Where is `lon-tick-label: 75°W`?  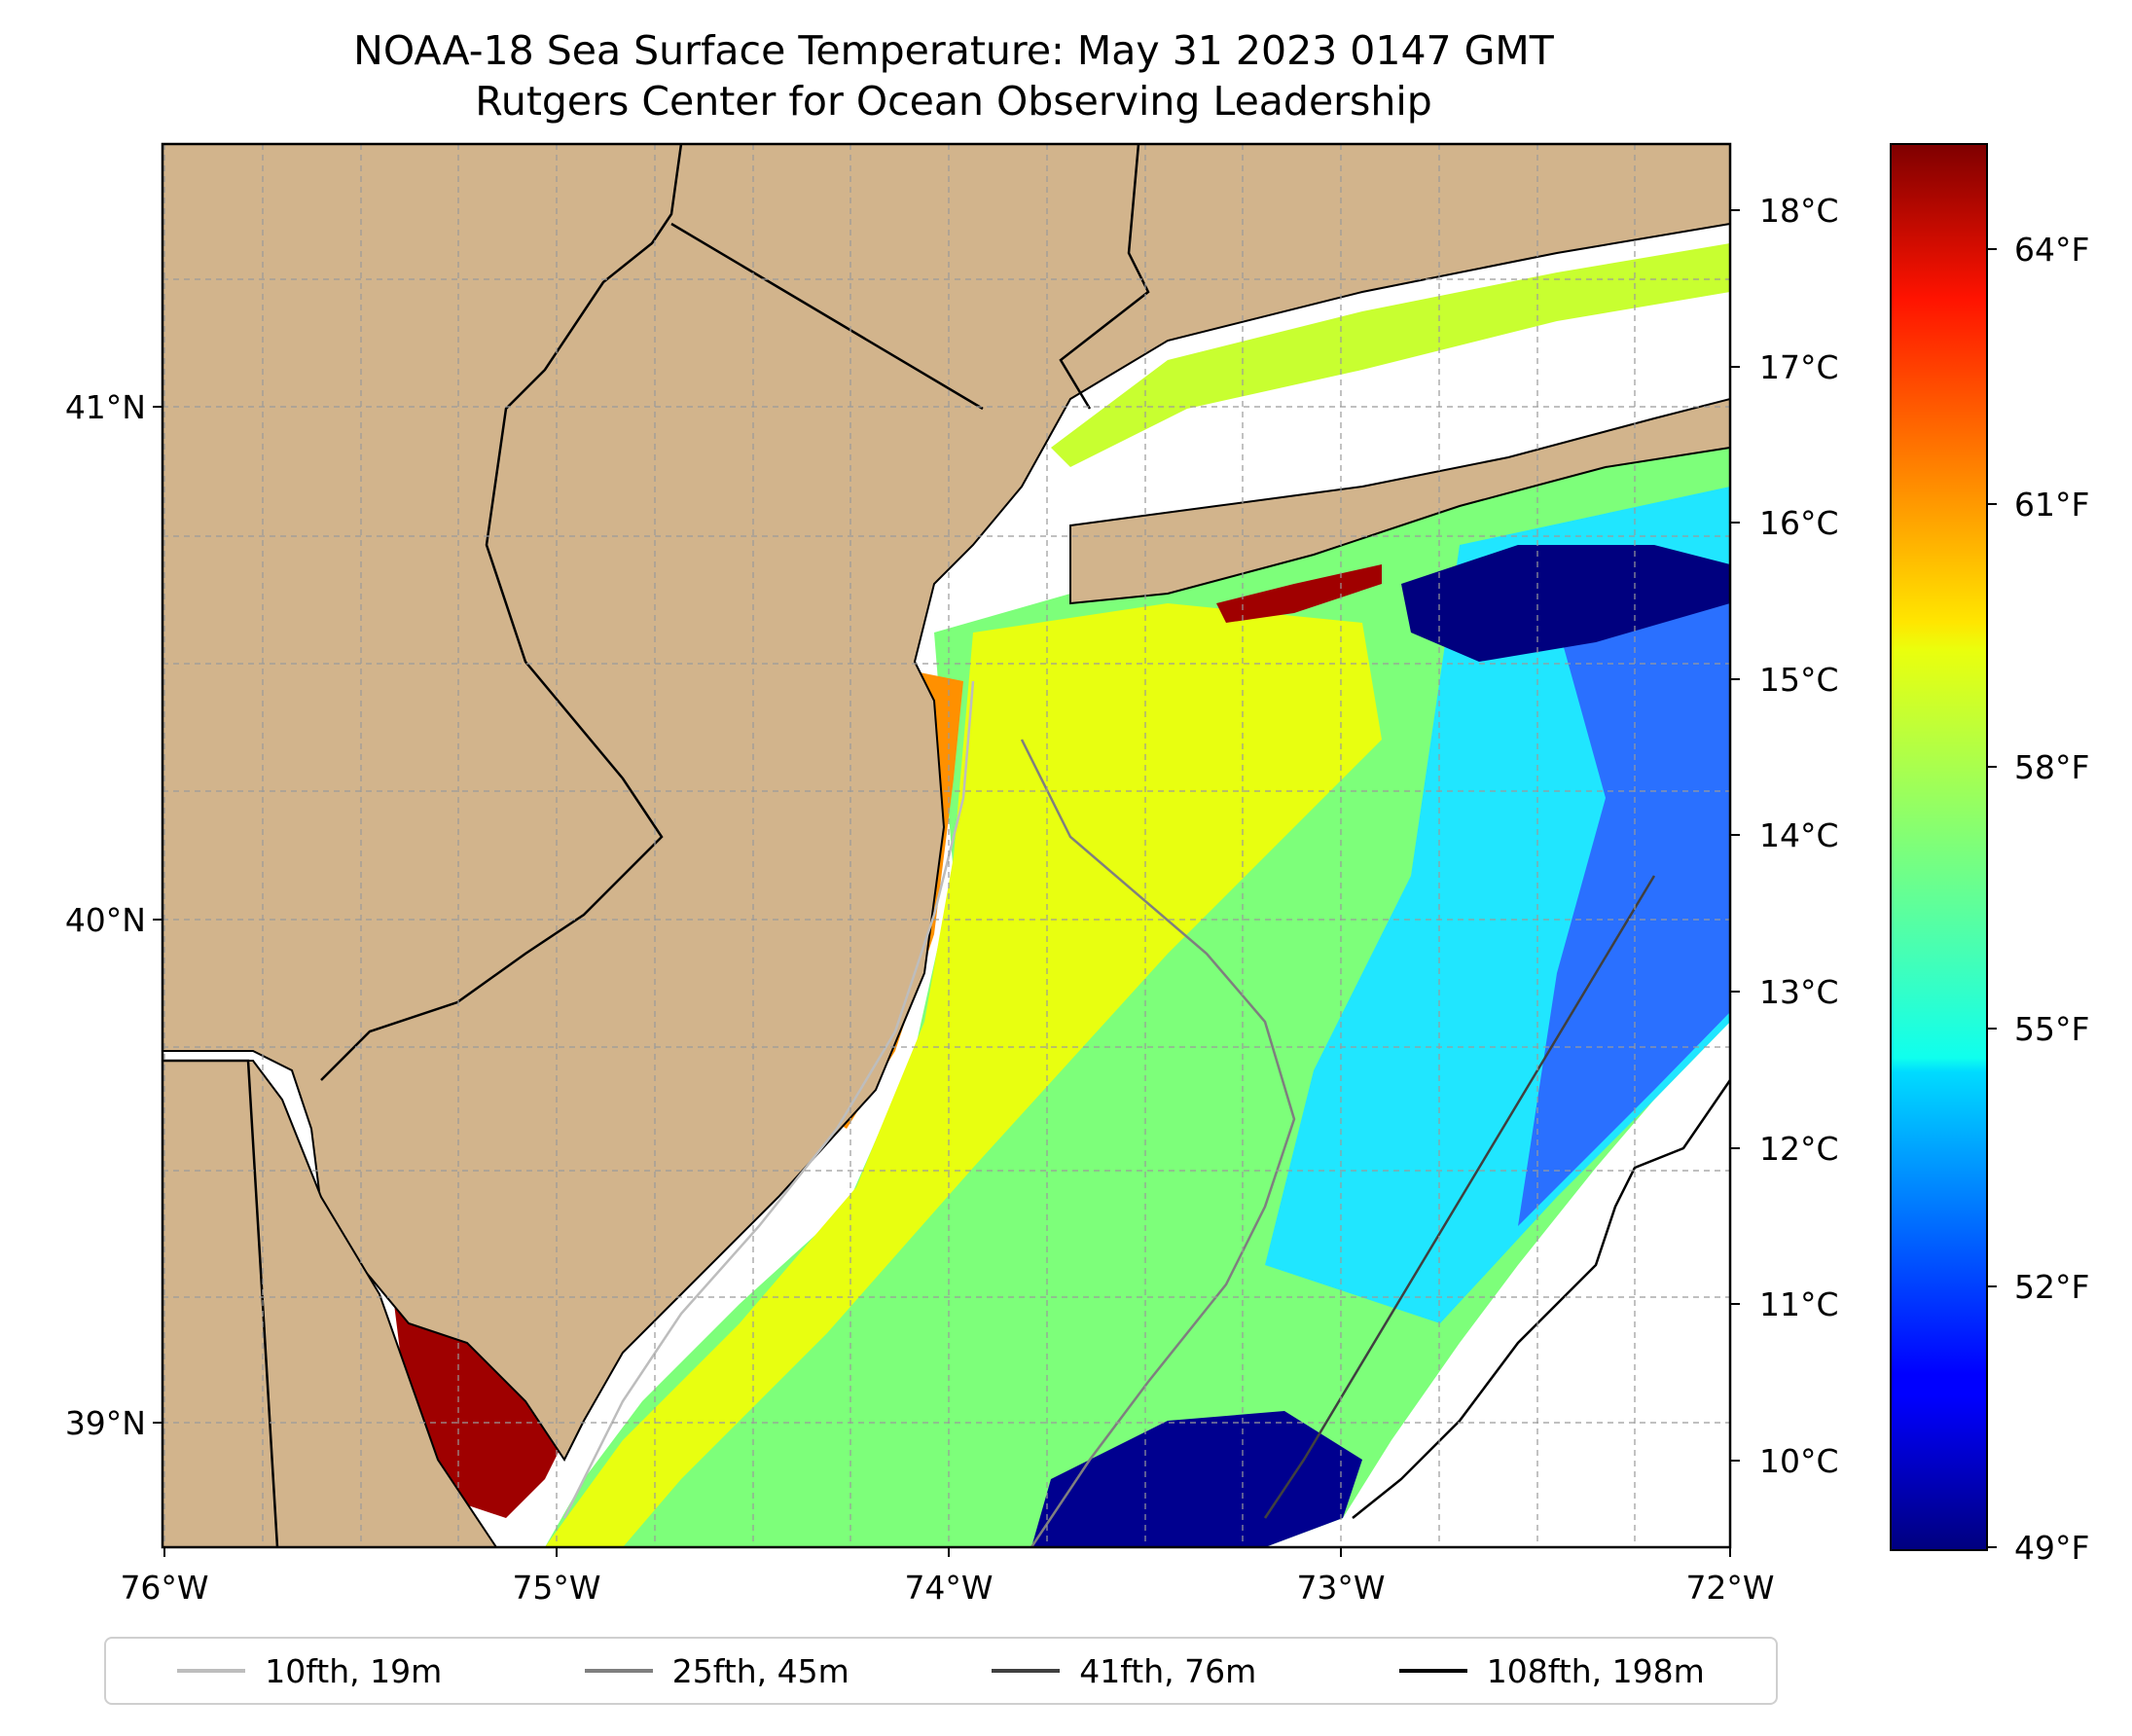
lon-tick-label: 75°W is located at coordinates (556, 1588).